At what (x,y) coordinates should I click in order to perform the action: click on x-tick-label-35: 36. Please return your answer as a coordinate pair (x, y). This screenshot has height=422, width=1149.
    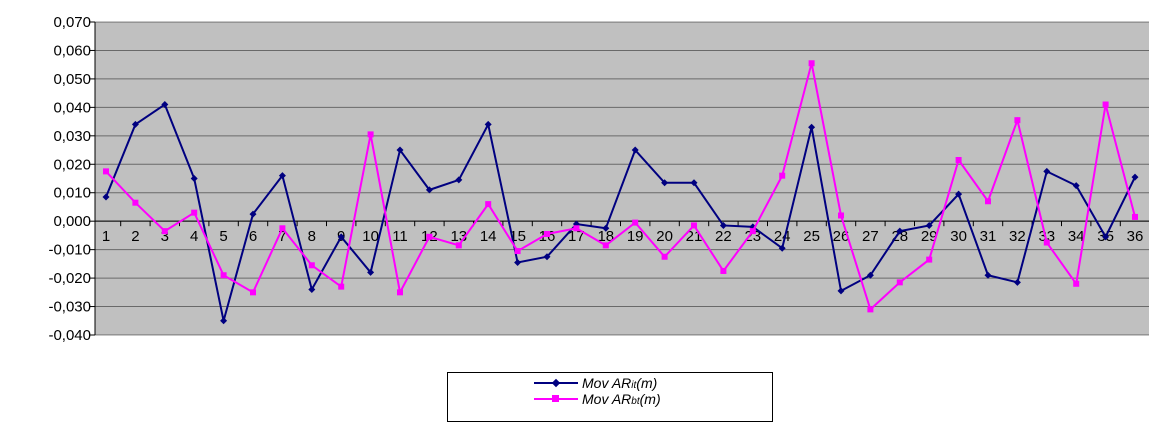
    Looking at the image, I should click on (1135, 236).